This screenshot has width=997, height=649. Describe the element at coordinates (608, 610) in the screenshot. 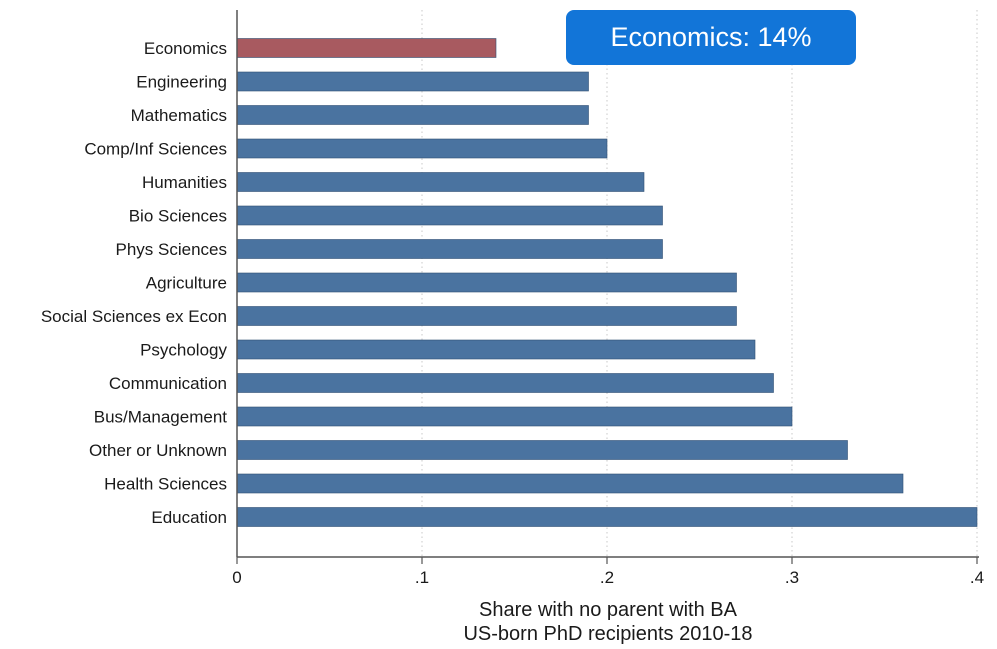

I see `x-axis-label-line1: Share with no parent with BA` at that location.